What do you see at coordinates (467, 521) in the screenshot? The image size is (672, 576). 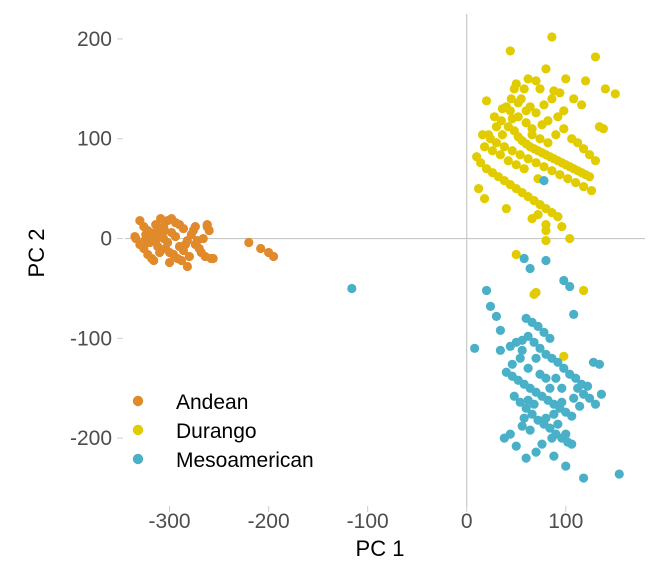 I see `x-tick-label: 0` at bounding box center [467, 521].